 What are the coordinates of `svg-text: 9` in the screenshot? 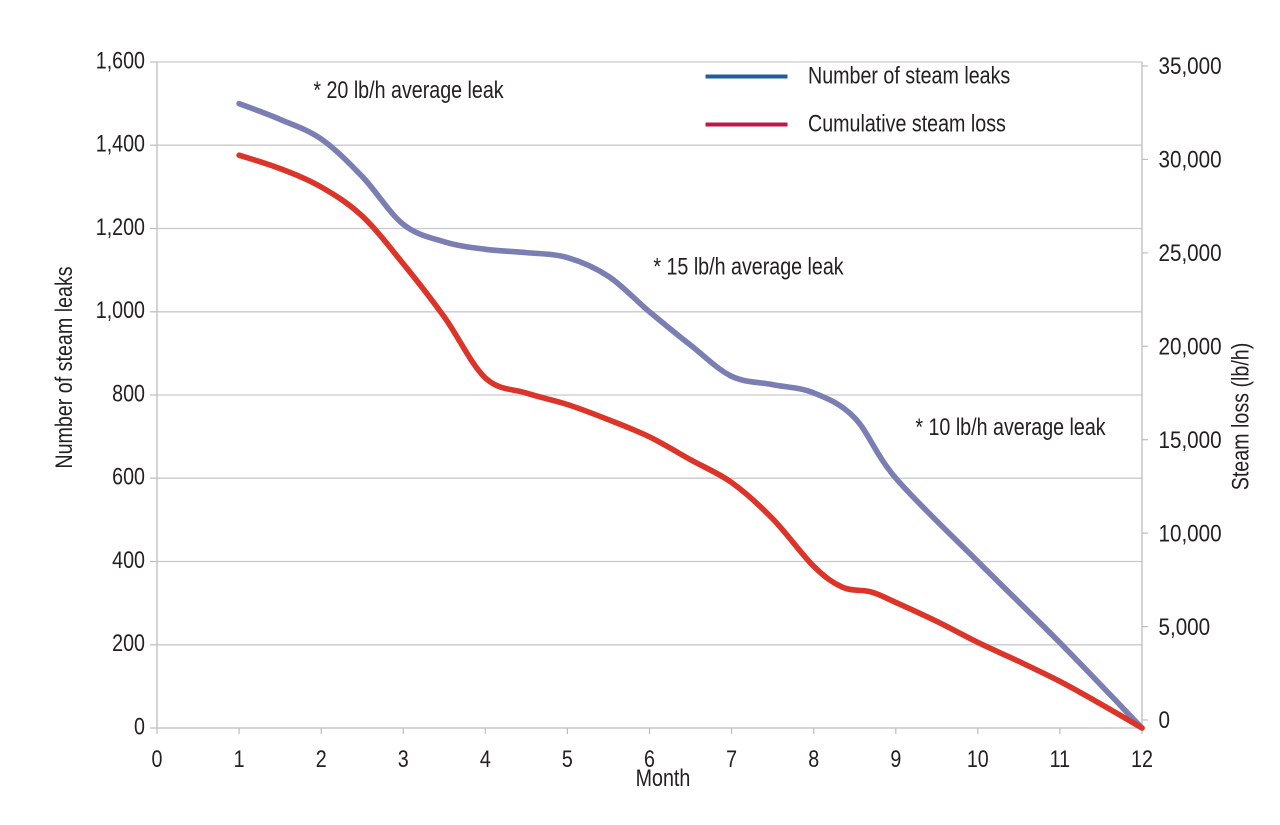 It's located at (895, 758).